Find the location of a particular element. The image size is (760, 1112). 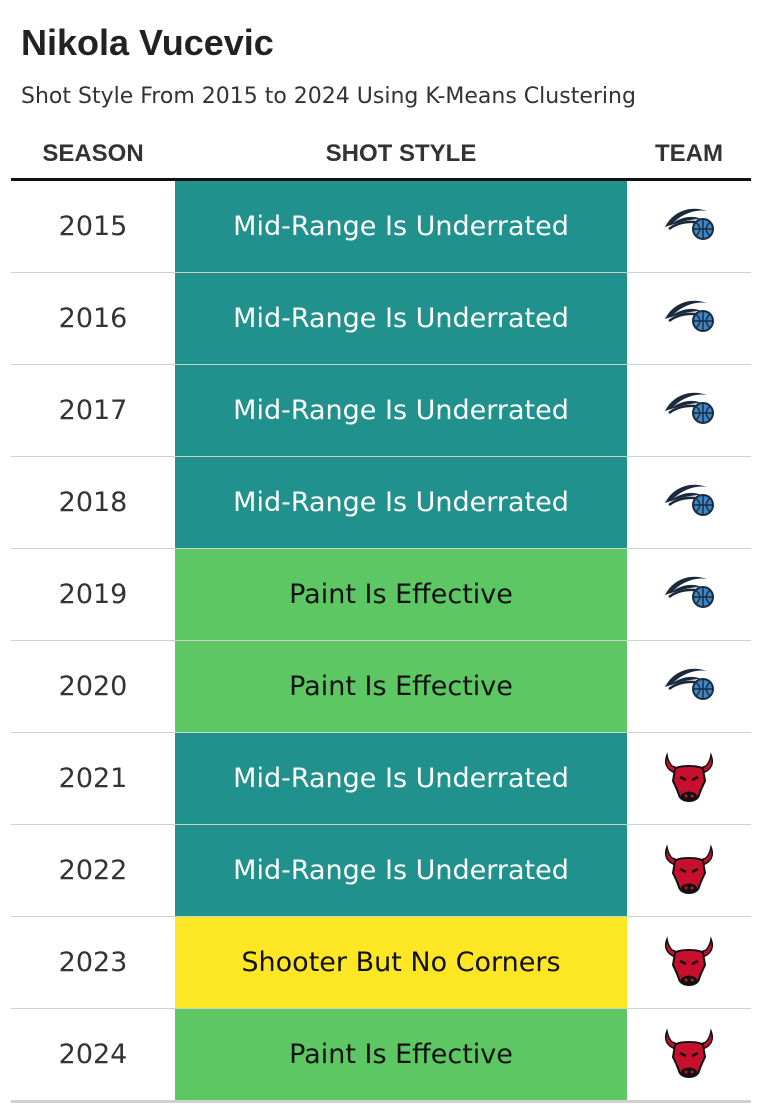

table-row: 2022 Mid-Range Is Underrated is located at coordinates (381, 871).